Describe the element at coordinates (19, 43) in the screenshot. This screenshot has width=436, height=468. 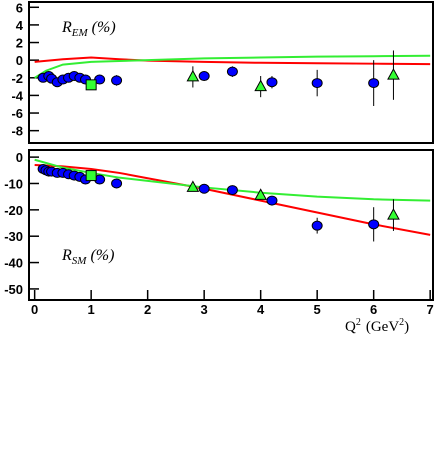
I see `y-tick-label: 2` at that location.